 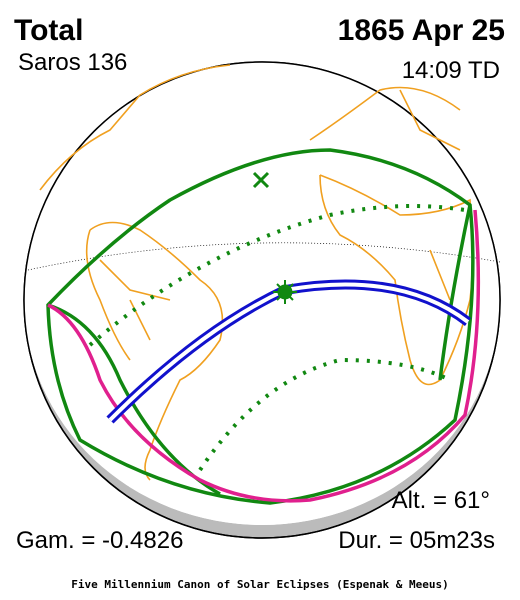 I want to click on gamma: Gam. = -0.4826, so click(x=99, y=540).